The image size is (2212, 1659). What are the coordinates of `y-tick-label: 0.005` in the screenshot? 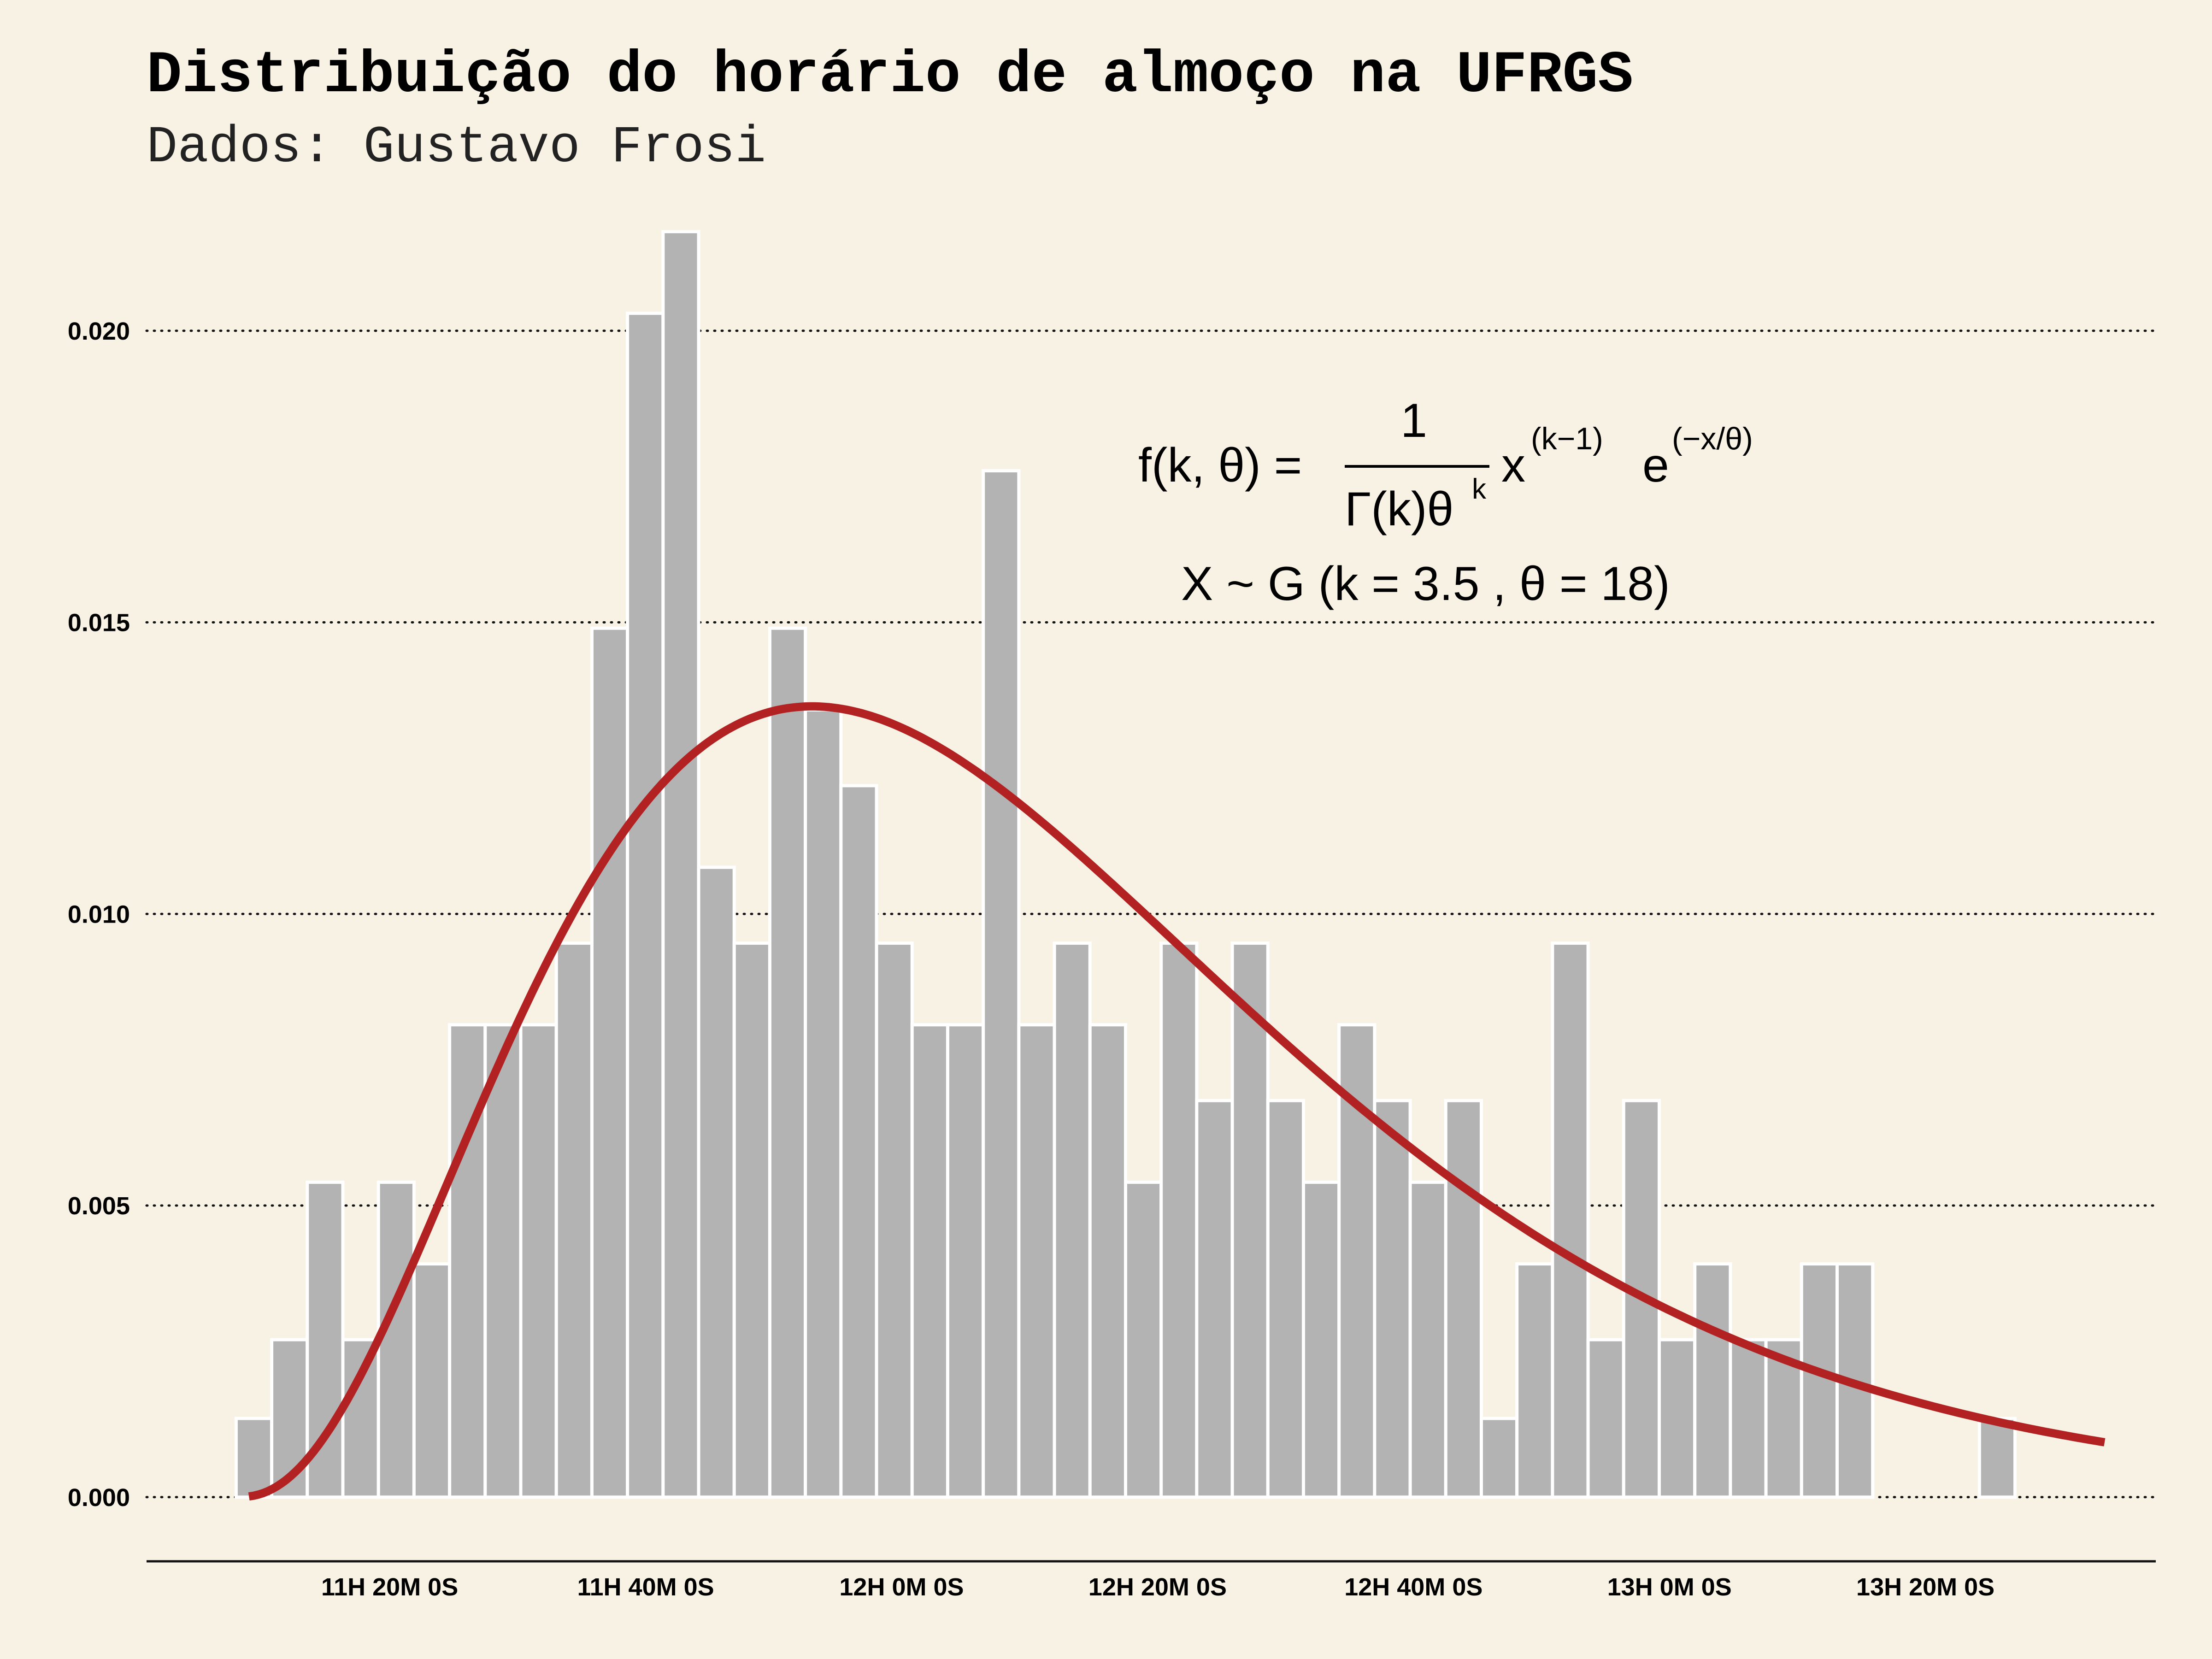 It's located at (99, 1206).